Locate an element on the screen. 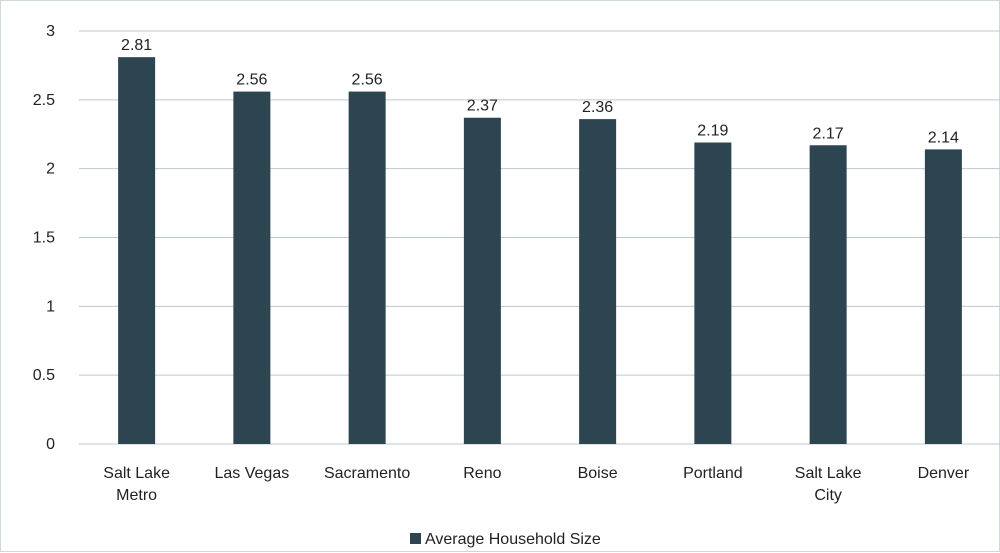 The image size is (1000, 553). y-tick-label: 0.5 is located at coordinates (44, 375).